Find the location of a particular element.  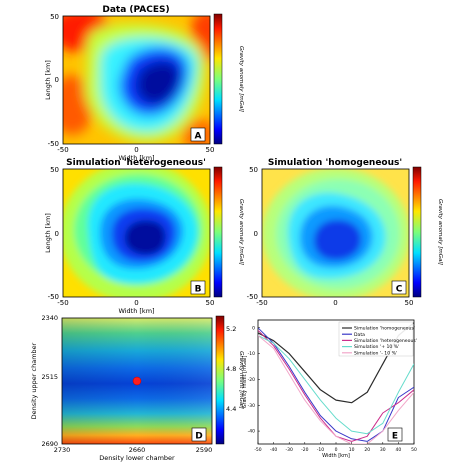

panel-c-xtick: 0 is located at coordinates (335, 303).